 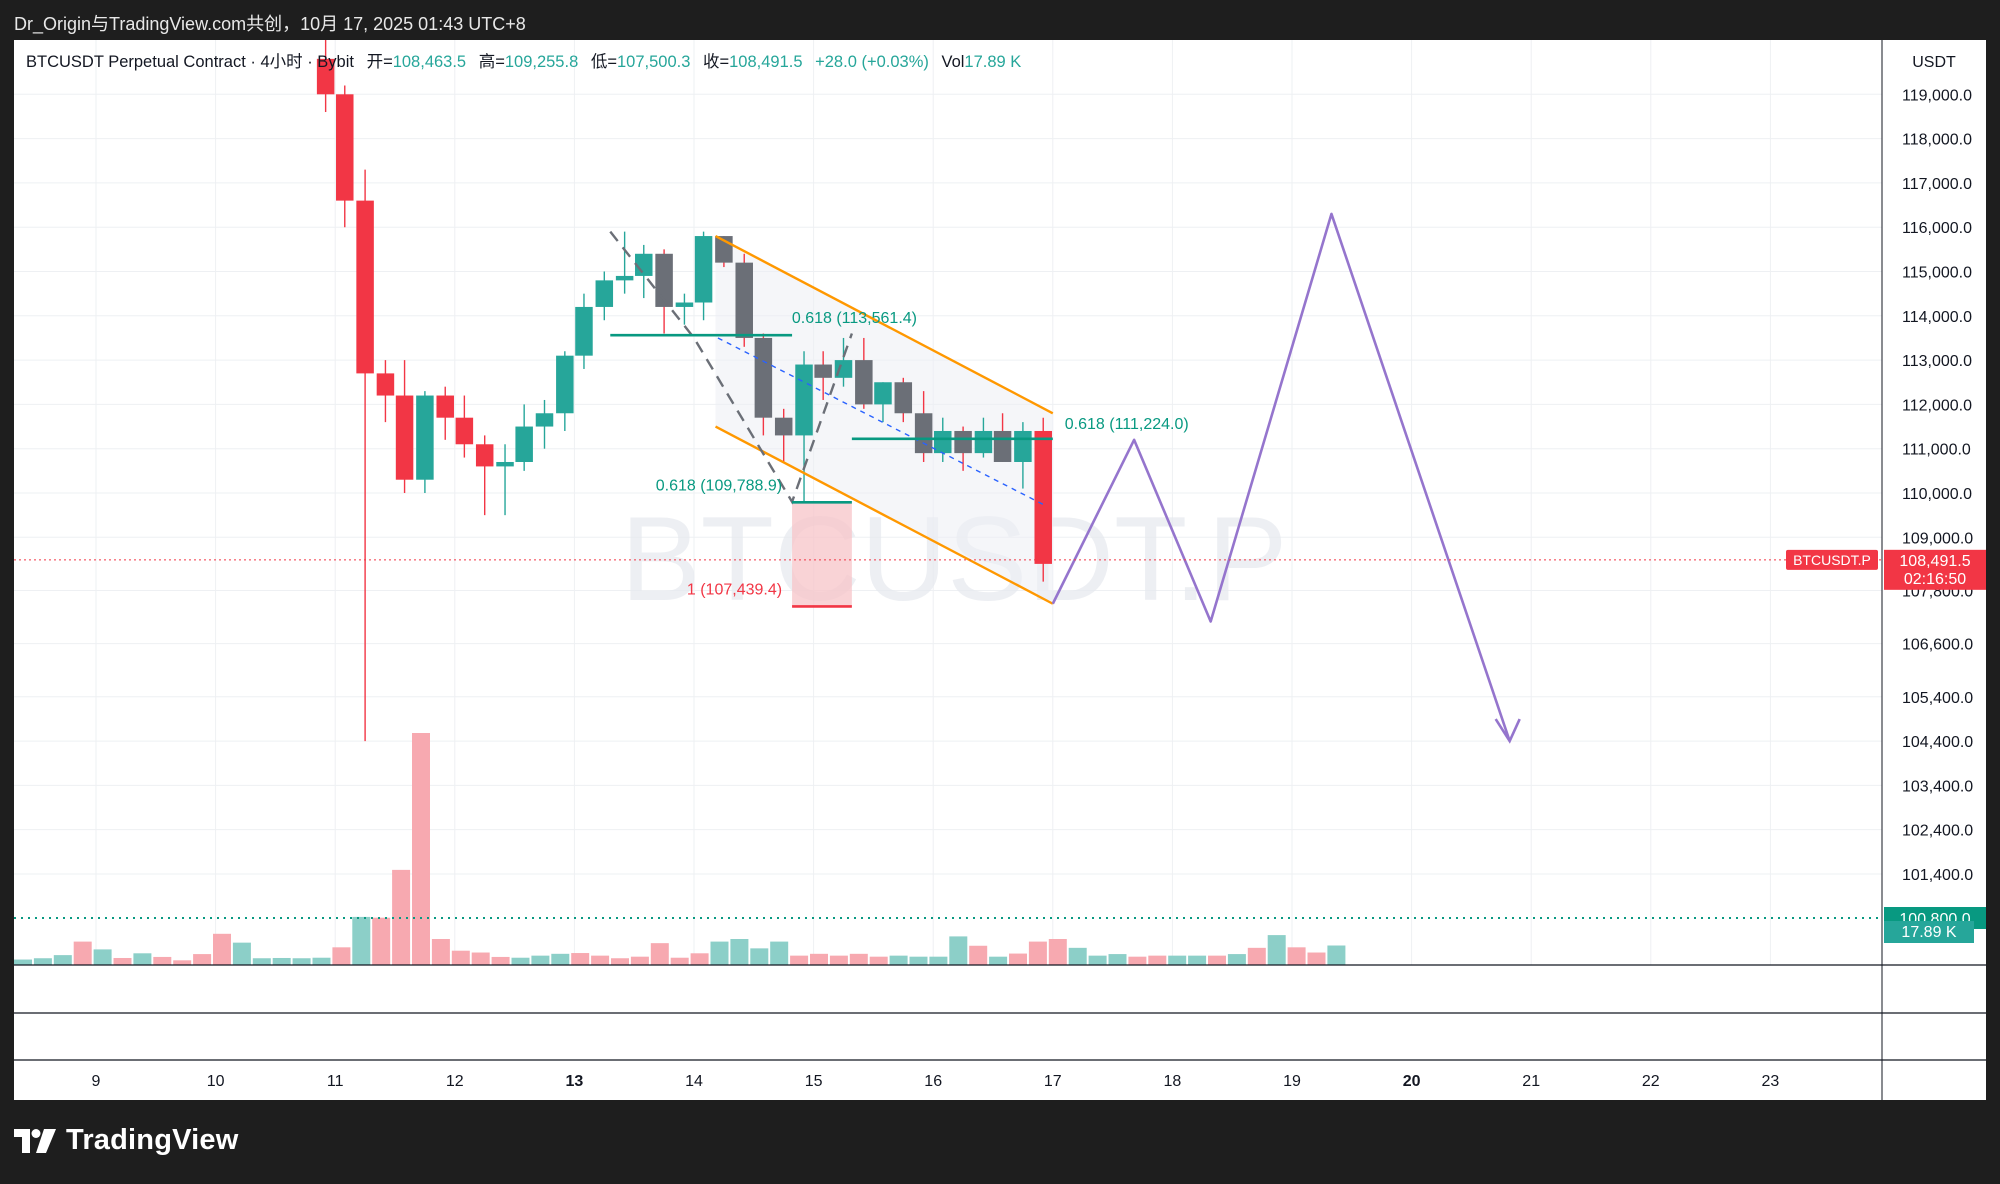 I want to click on time-tick-label: 16, so click(x=933, y=1081).